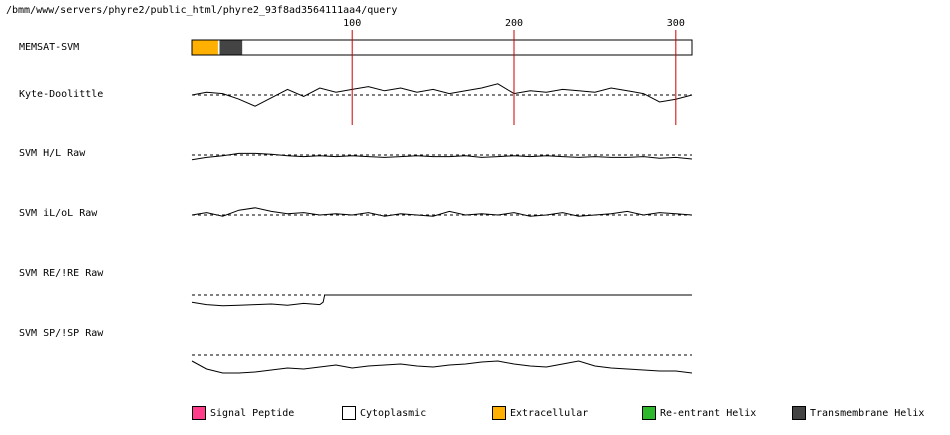  I want to click on legend-label-cytoplasmic: Cytoplasmic, so click(393, 413).